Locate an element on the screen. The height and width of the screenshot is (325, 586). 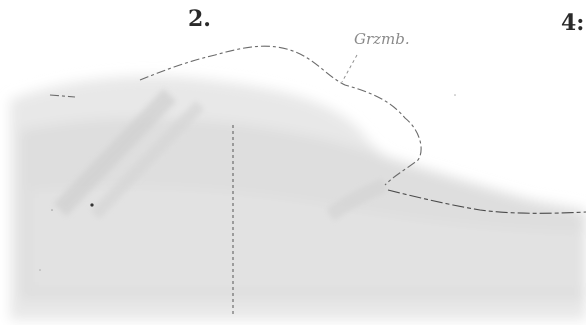
figure-number-right: 4: is located at coordinates (573, 23).